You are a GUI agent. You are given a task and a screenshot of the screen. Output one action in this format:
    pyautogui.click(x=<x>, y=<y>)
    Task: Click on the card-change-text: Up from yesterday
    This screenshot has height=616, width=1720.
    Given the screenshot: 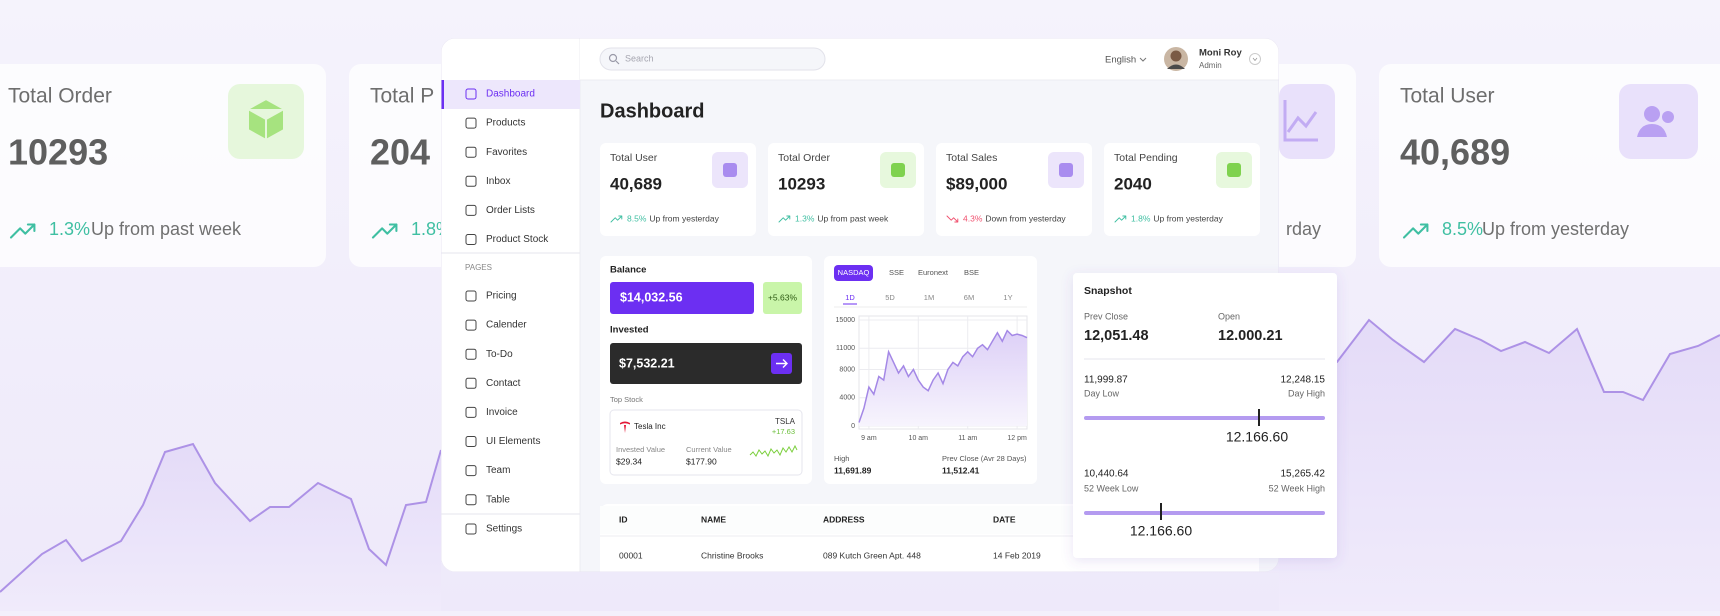 What is the action you would take?
    pyautogui.click(x=1555, y=229)
    